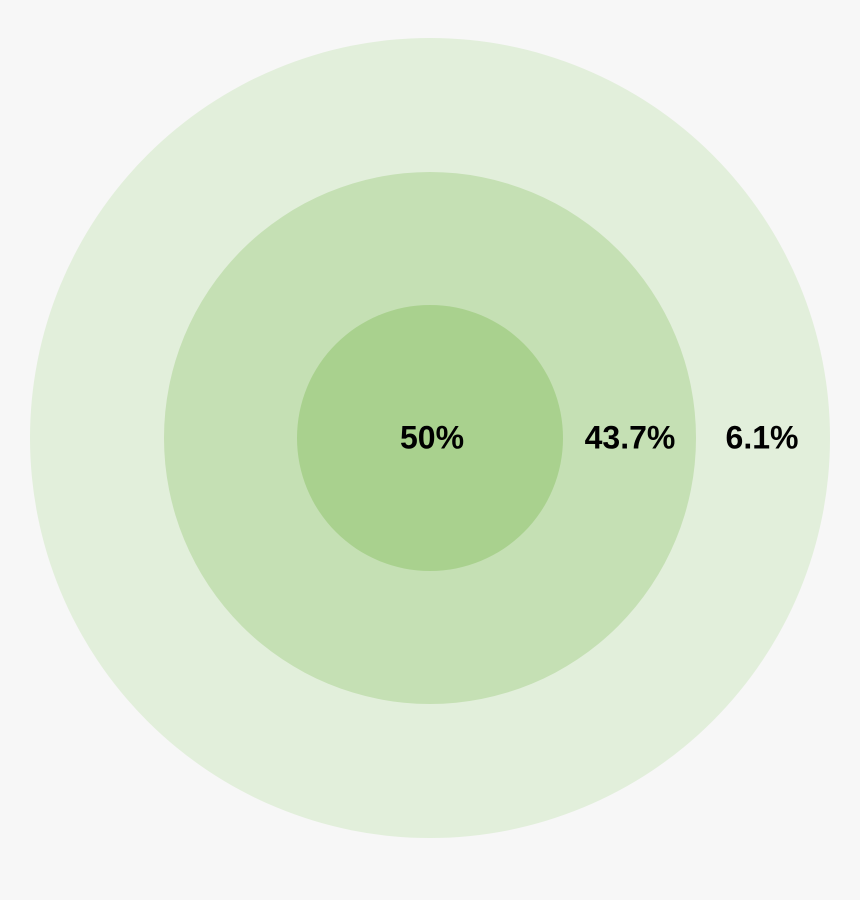 The width and height of the screenshot is (860, 900). Describe the element at coordinates (630, 437) in the screenshot. I see `middle-label: 43.7%` at that location.